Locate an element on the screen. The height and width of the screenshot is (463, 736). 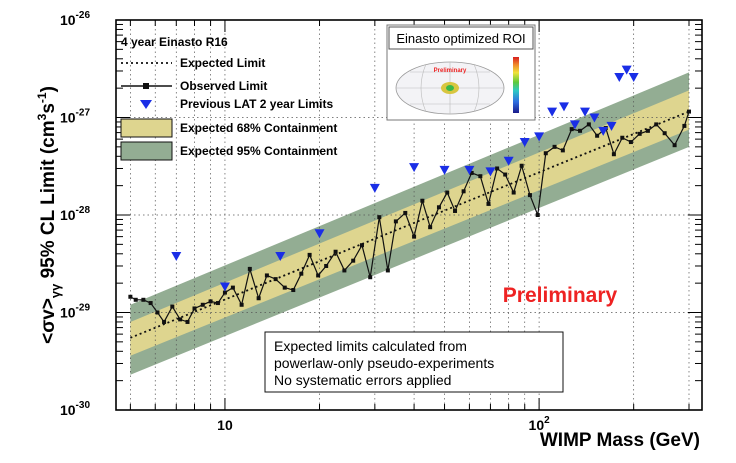
legend-observed-marker is located at coordinates (146, 86).